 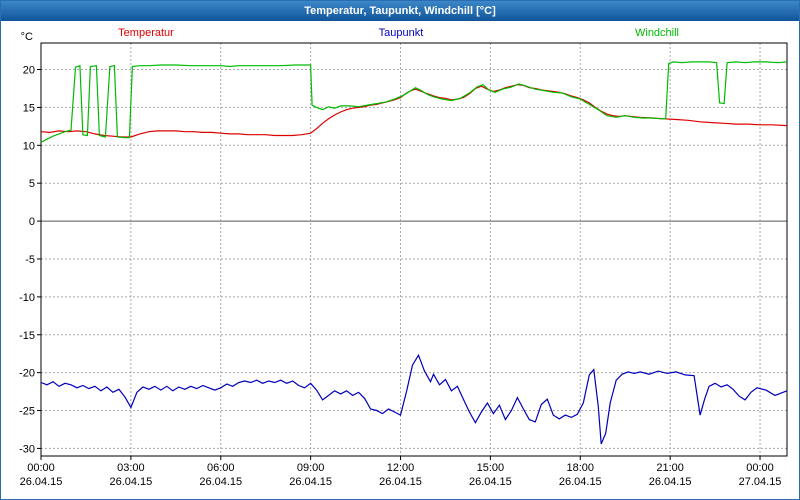 I want to click on window-title: Temperatur, Taupunkt, Windchill [°C], so click(x=400, y=11).